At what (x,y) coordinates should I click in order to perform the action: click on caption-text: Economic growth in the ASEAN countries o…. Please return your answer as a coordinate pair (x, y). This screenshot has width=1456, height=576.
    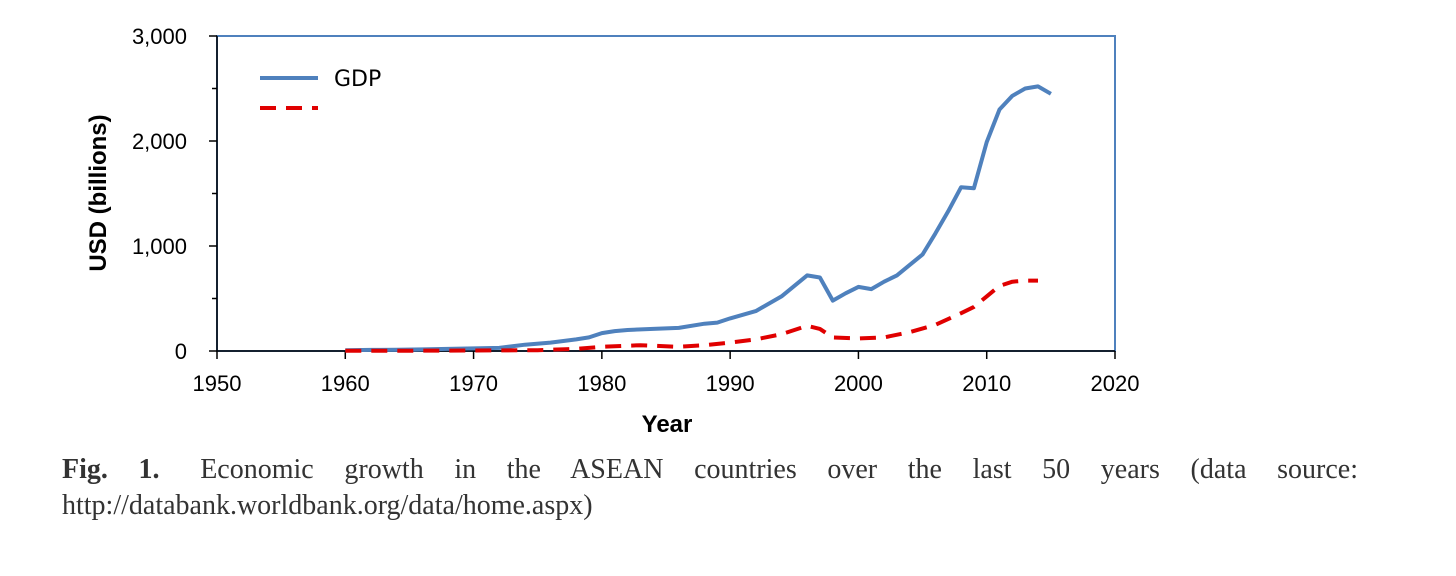
    Looking at the image, I should click on (710, 487).